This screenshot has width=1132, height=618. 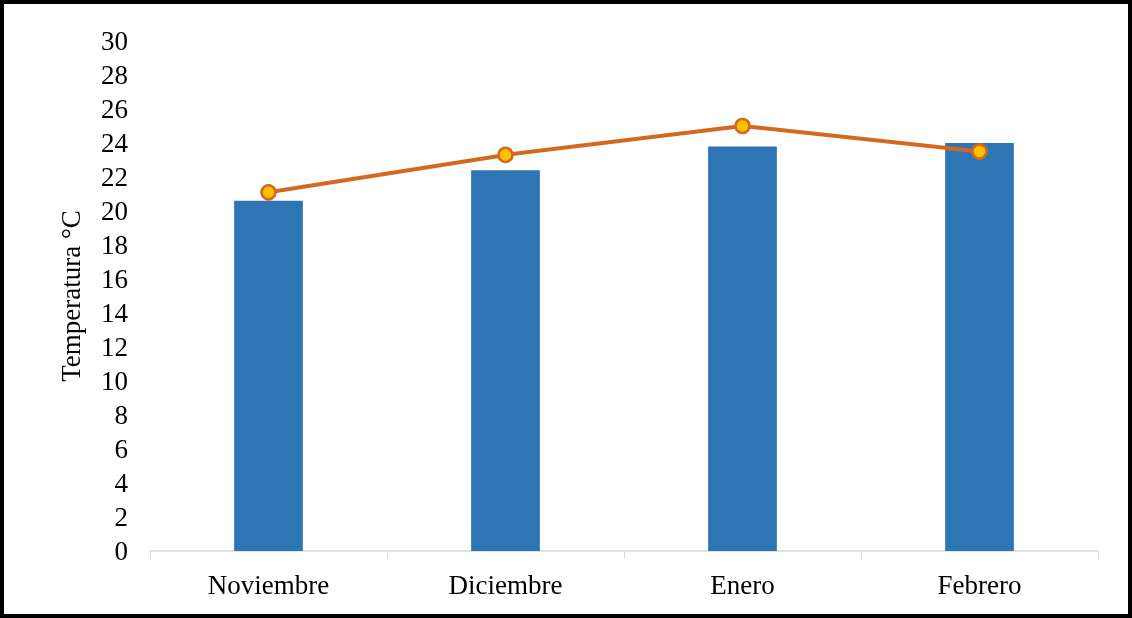 What do you see at coordinates (114, 347) in the screenshot?
I see `y-tick-label: 12` at bounding box center [114, 347].